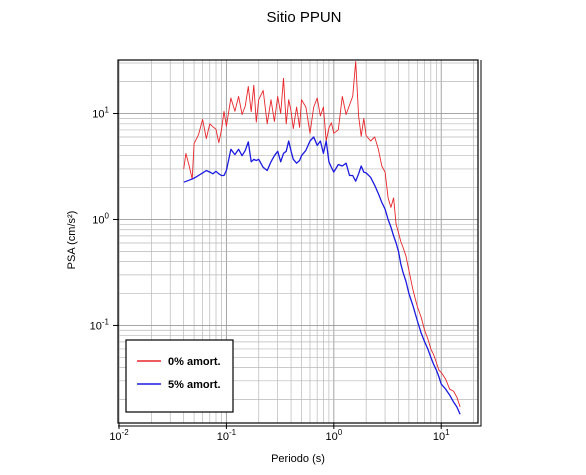 This screenshot has height=475, width=586. What do you see at coordinates (227, 435) in the screenshot?
I see `x-tick-label: 10⁻¹` at bounding box center [227, 435].